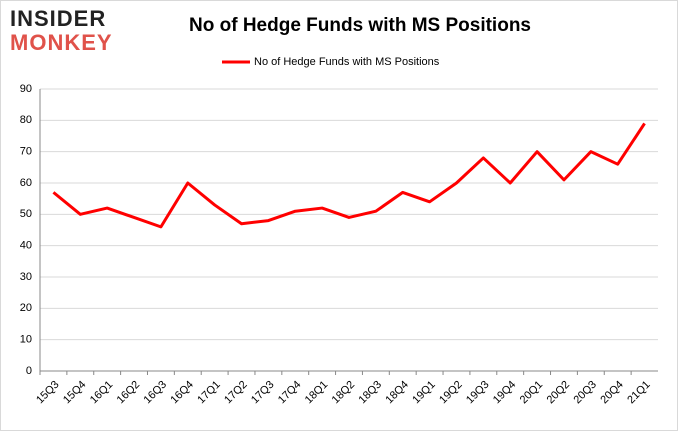  What do you see at coordinates (61, 42) in the screenshot?
I see `logo-bottom: MONKEY` at bounding box center [61, 42].